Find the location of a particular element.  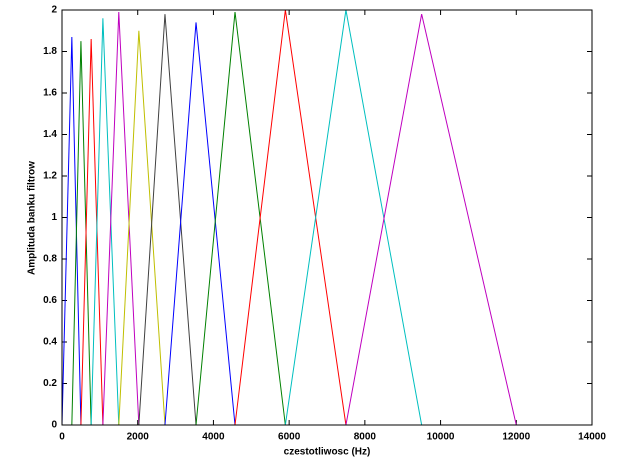

x-tick-label: 0 is located at coordinates (62, 437).